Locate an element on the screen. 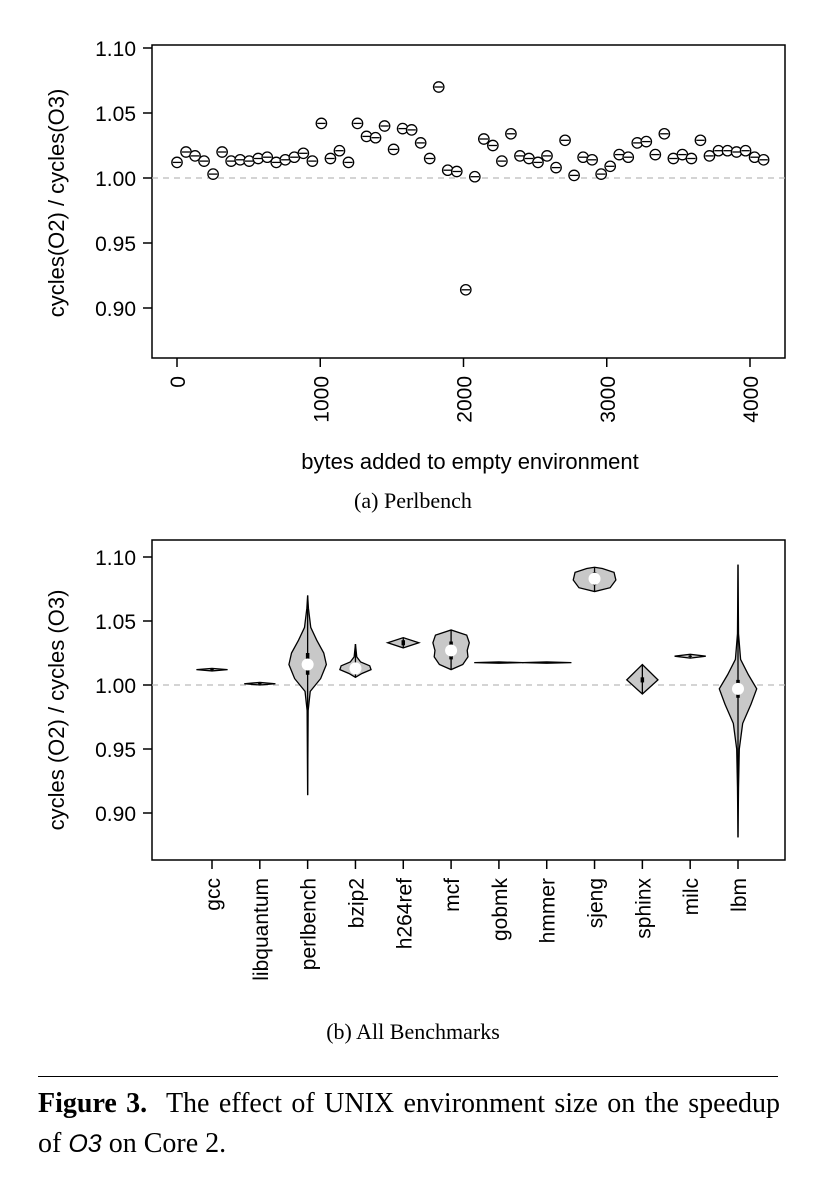  y-axis-label: cycles (O2) / cycles (O3) is located at coordinates (56, 710).